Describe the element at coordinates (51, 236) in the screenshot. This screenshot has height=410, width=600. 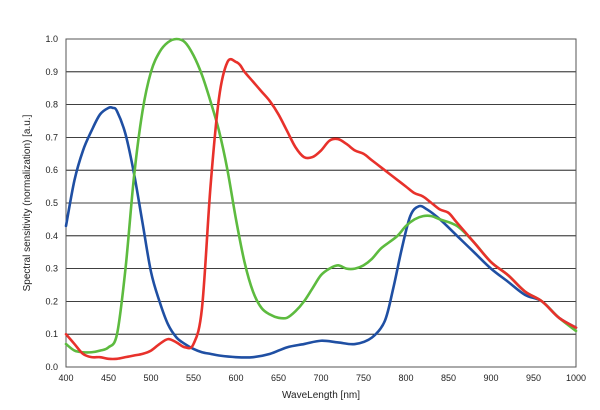
I see `y-tick-label: 0.4` at that location.